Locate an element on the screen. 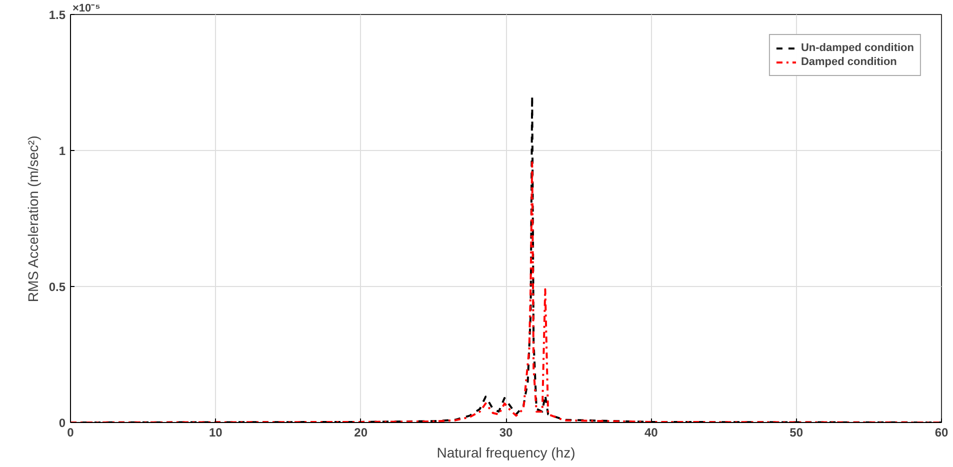 This screenshot has width=953, height=467. legend-label: Un-damped condition is located at coordinates (857, 48).